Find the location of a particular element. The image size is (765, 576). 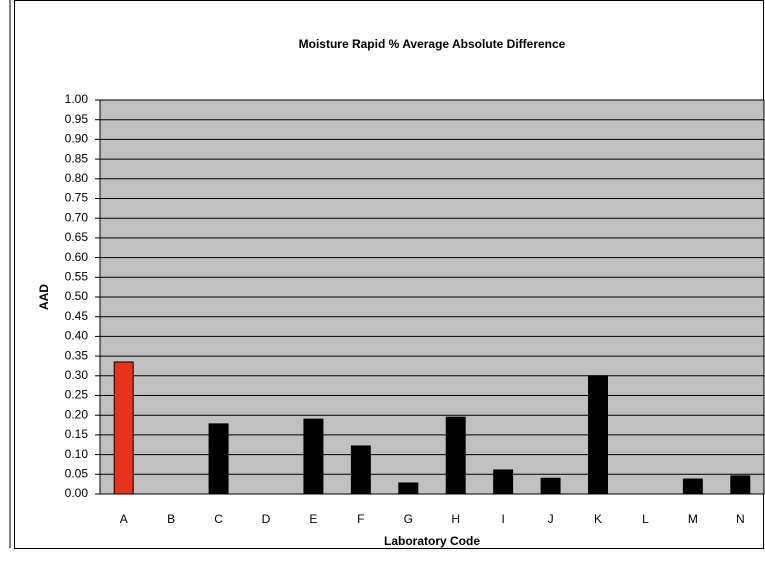

y-tick-label: 0.20 is located at coordinates (77, 414).